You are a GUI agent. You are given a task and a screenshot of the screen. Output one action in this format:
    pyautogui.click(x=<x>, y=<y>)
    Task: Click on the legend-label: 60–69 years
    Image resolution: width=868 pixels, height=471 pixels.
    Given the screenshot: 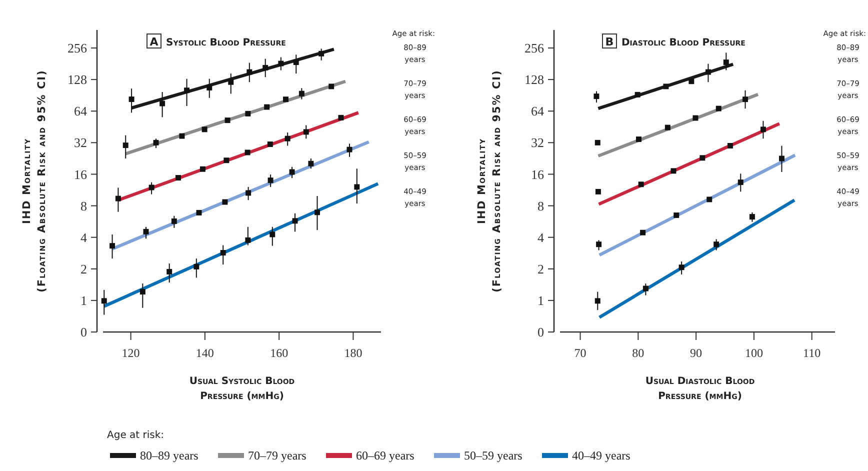 What is the action you would take?
    pyautogui.click(x=385, y=455)
    